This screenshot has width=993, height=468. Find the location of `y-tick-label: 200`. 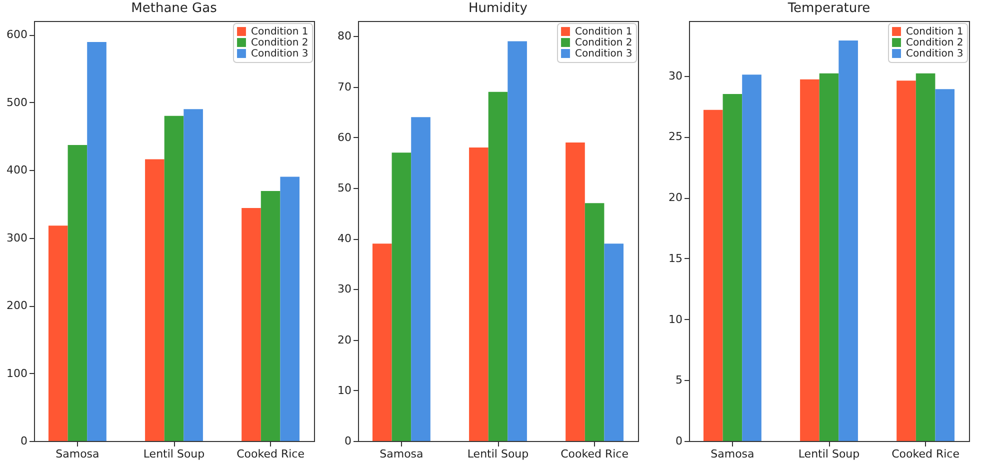

y-tick-label: 200 is located at coordinates (17, 305).